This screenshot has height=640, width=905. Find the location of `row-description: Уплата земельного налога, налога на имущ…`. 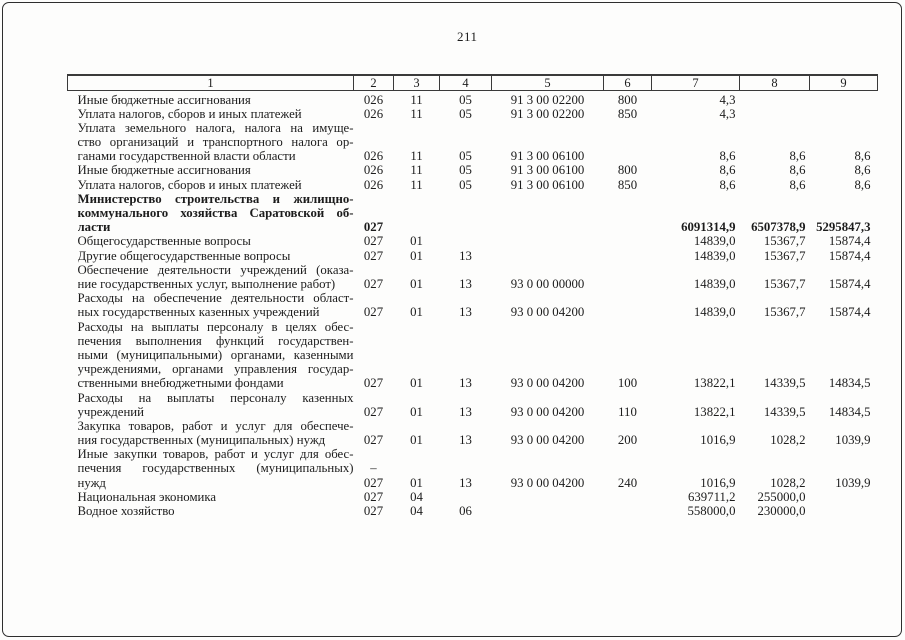

row-description: Уплата земельного налога, налога на имущ… is located at coordinates (211, 142).